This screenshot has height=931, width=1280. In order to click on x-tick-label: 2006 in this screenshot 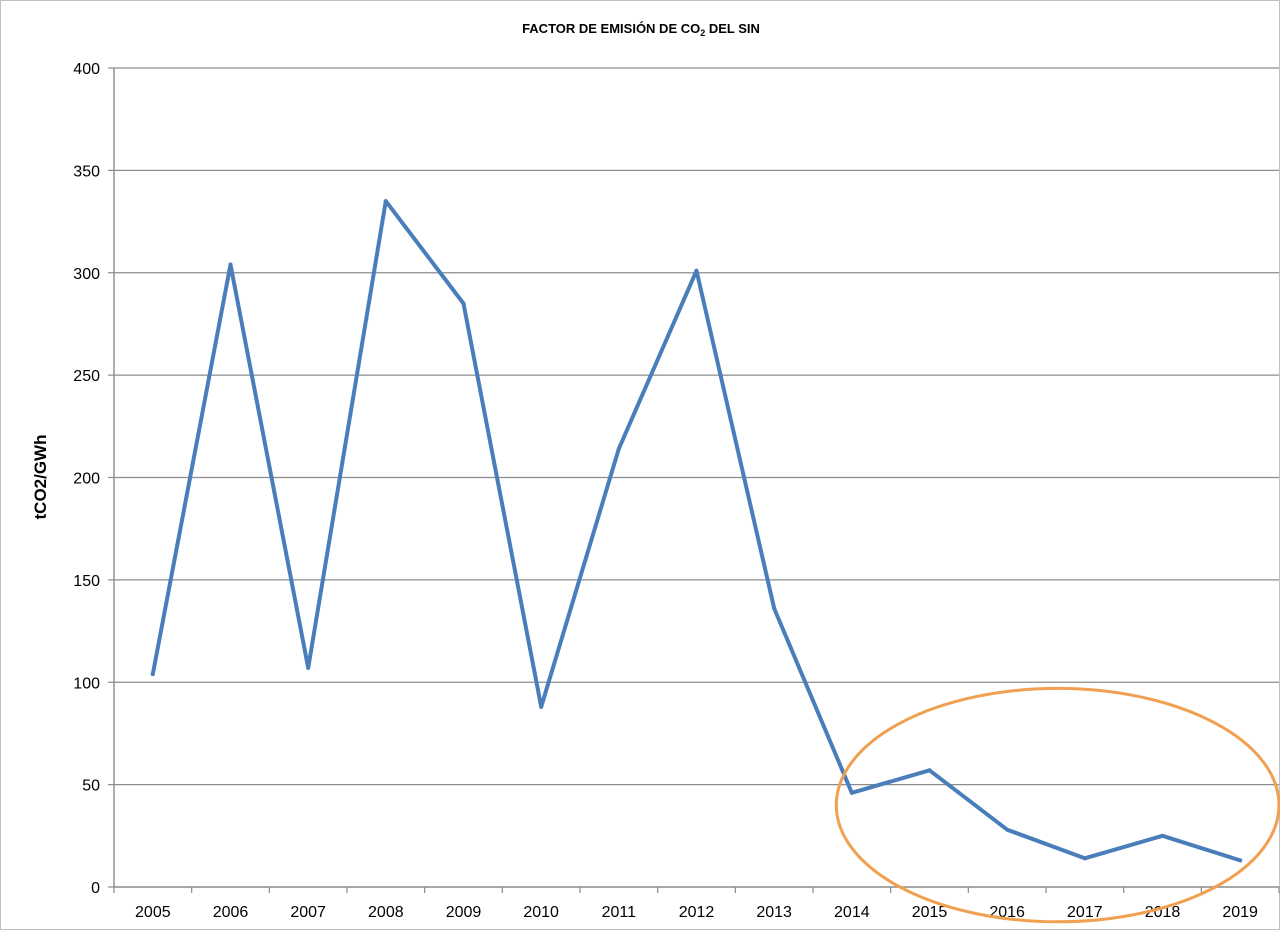, I will do `click(231, 912)`.